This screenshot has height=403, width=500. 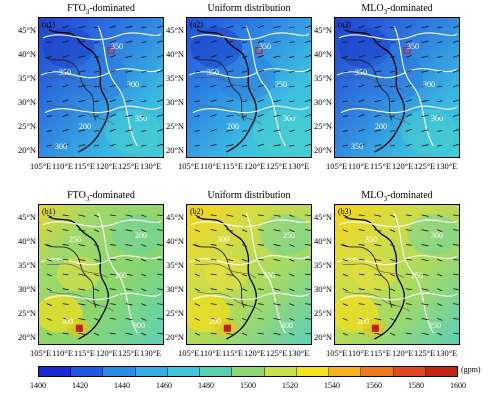 I want to click on lat-label: 30°N, so click(x=174, y=102).